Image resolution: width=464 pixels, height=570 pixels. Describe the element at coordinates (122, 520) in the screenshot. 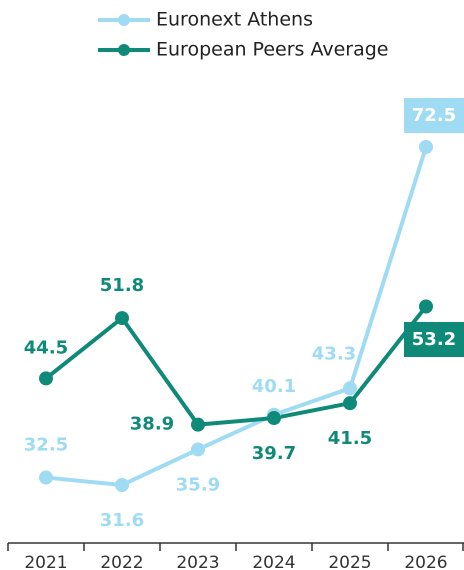

I see `data-label: 31.6` at that location.